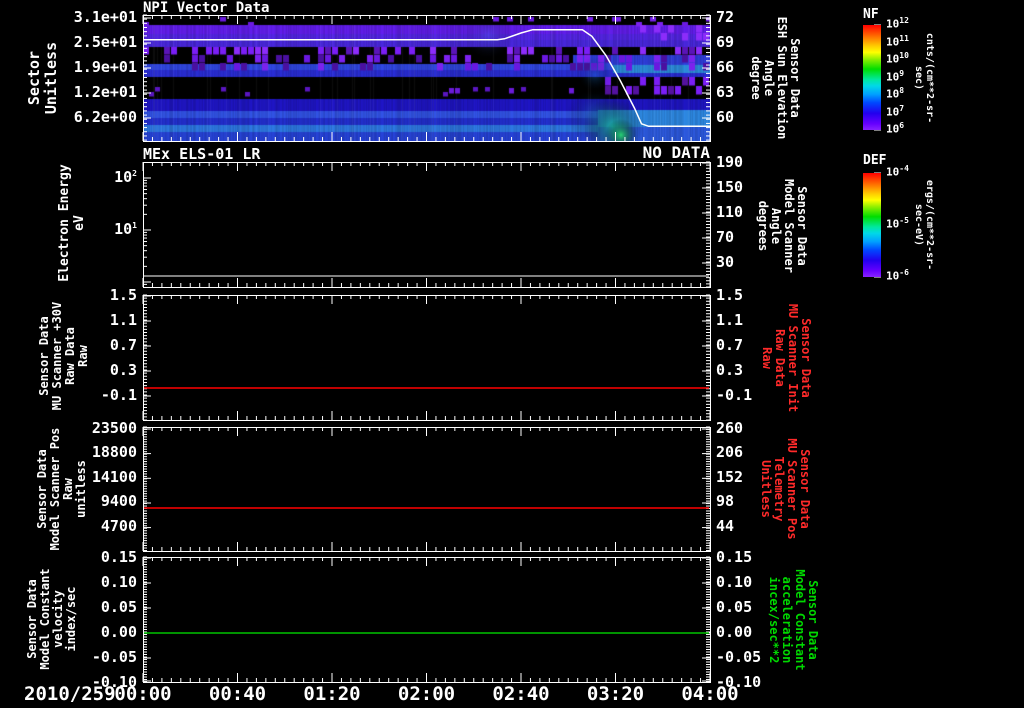  Describe the element at coordinates (725, 501) in the screenshot. I see `p4-right-tick-3: 98` at that location.